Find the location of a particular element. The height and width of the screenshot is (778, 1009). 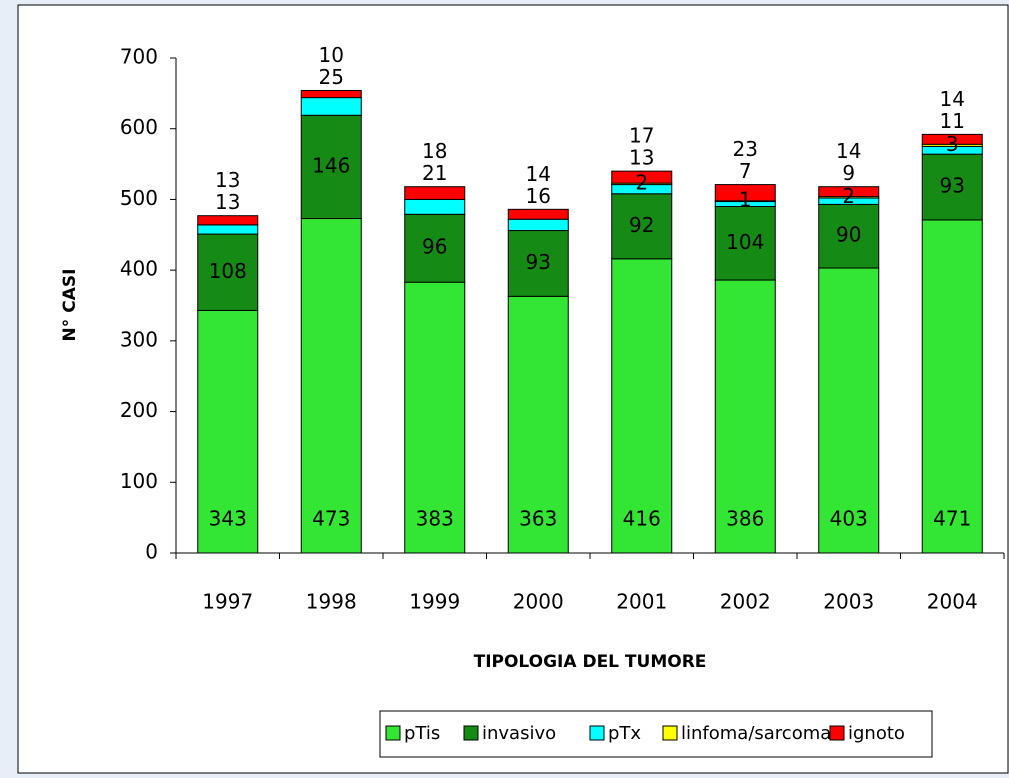

y-tick-label: 200 is located at coordinates (139, 410).